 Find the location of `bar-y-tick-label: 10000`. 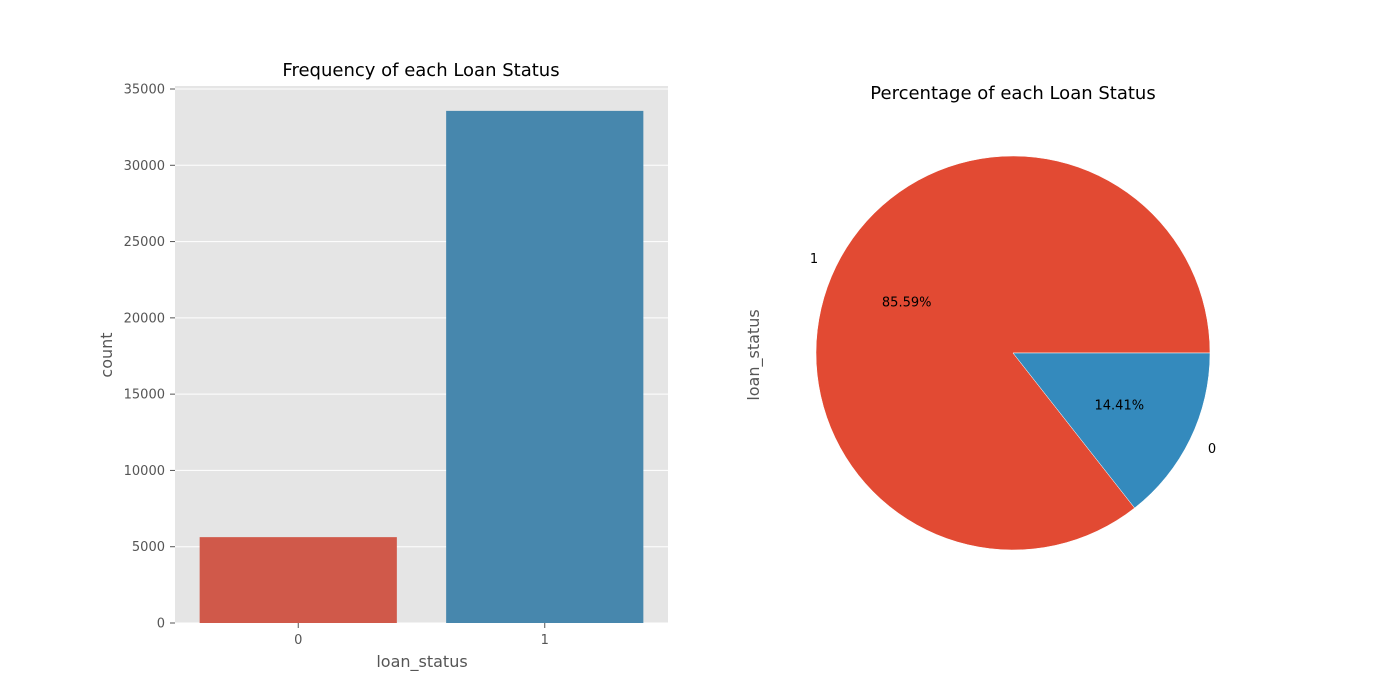

bar-y-tick-label: 10000 is located at coordinates (144, 471).